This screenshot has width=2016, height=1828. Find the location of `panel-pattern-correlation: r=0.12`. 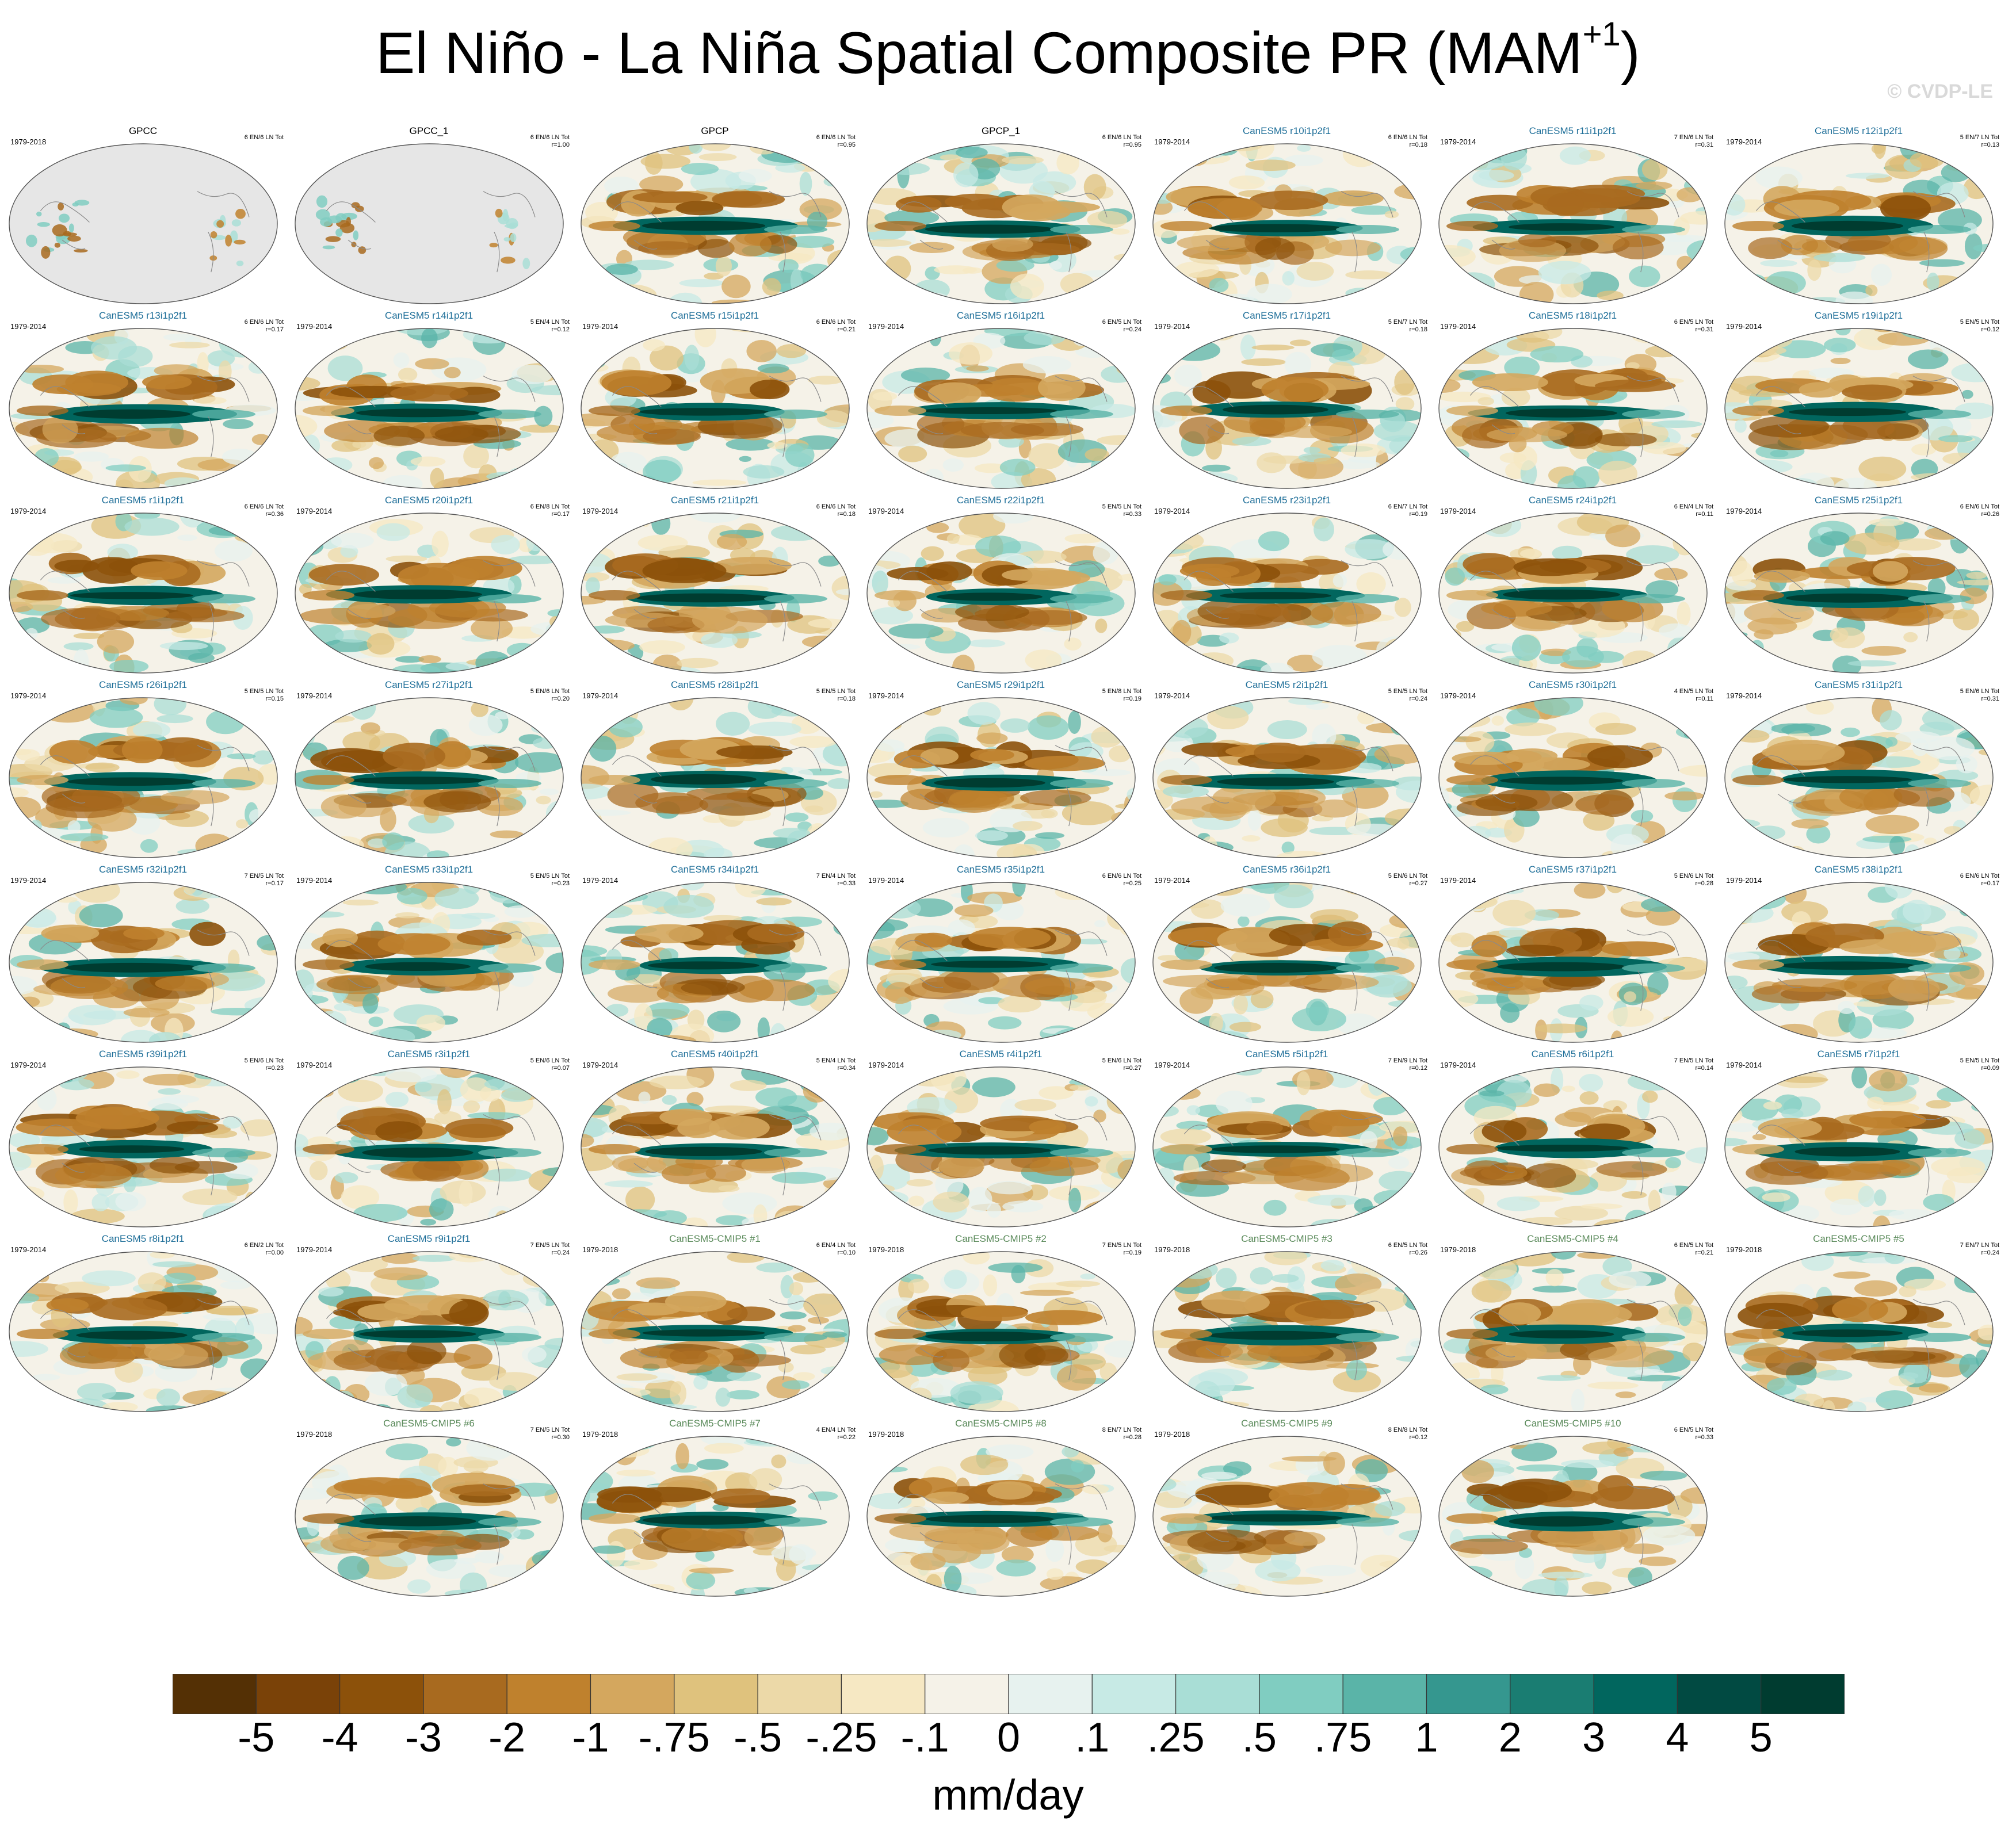

panel-pattern-correlation: r=0.12 is located at coordinates (1418, 1437).